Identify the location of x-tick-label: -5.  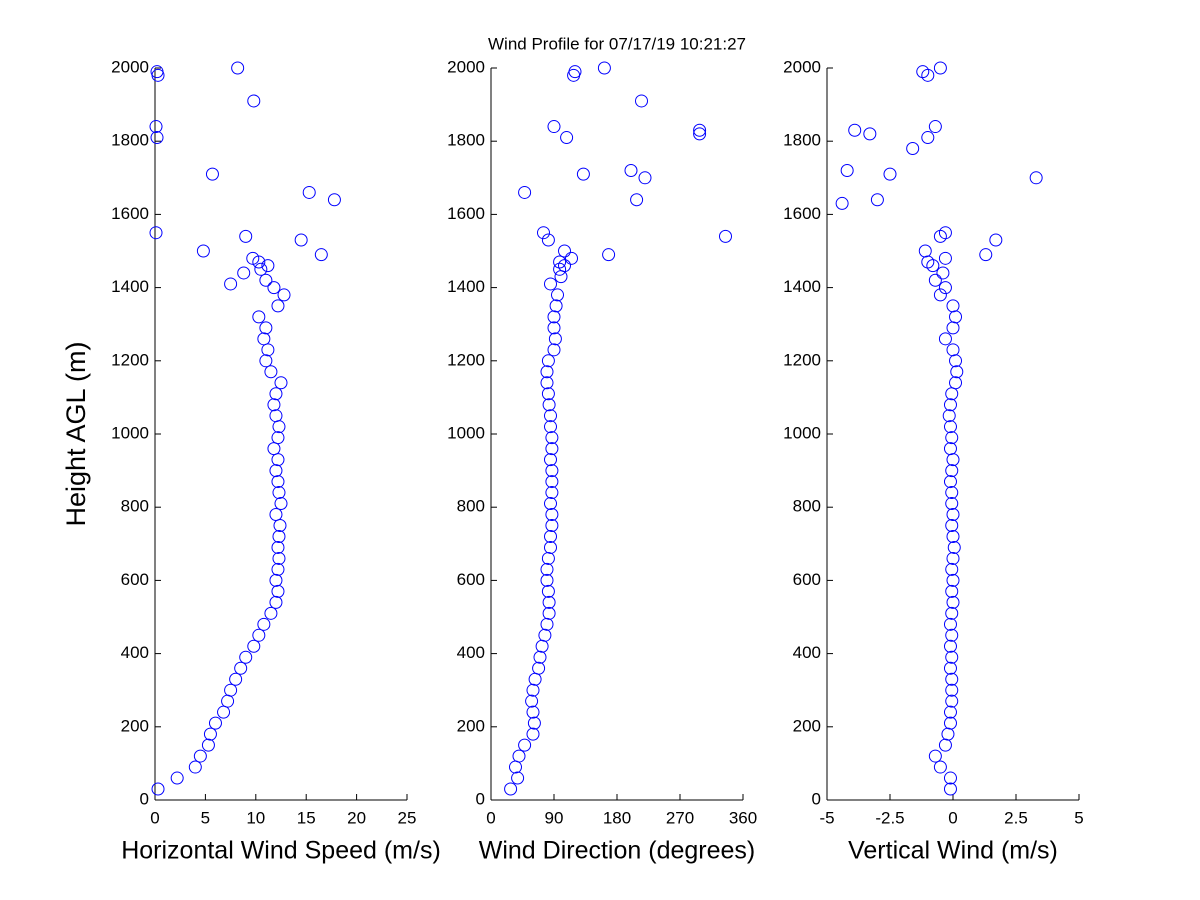
(826, 817).